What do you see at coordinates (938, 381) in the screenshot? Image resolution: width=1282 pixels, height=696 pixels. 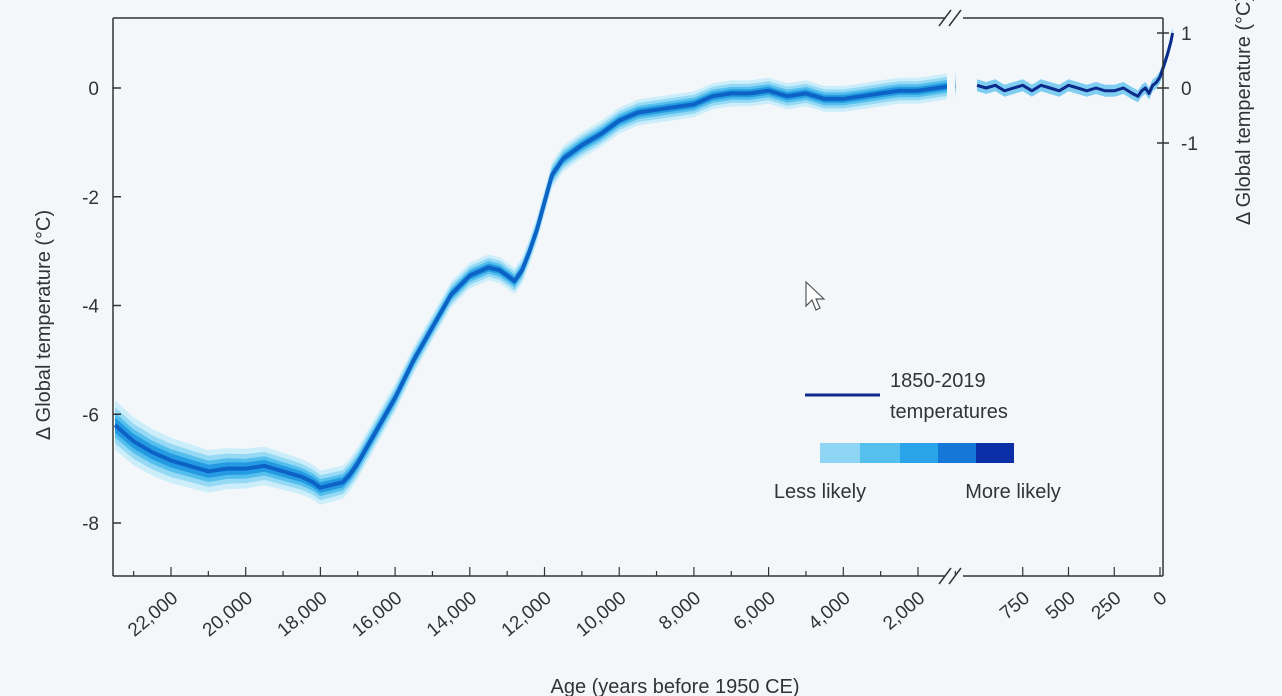 I see `legend-line-label-1: 1850-2019` at bounding box center [938, 381].